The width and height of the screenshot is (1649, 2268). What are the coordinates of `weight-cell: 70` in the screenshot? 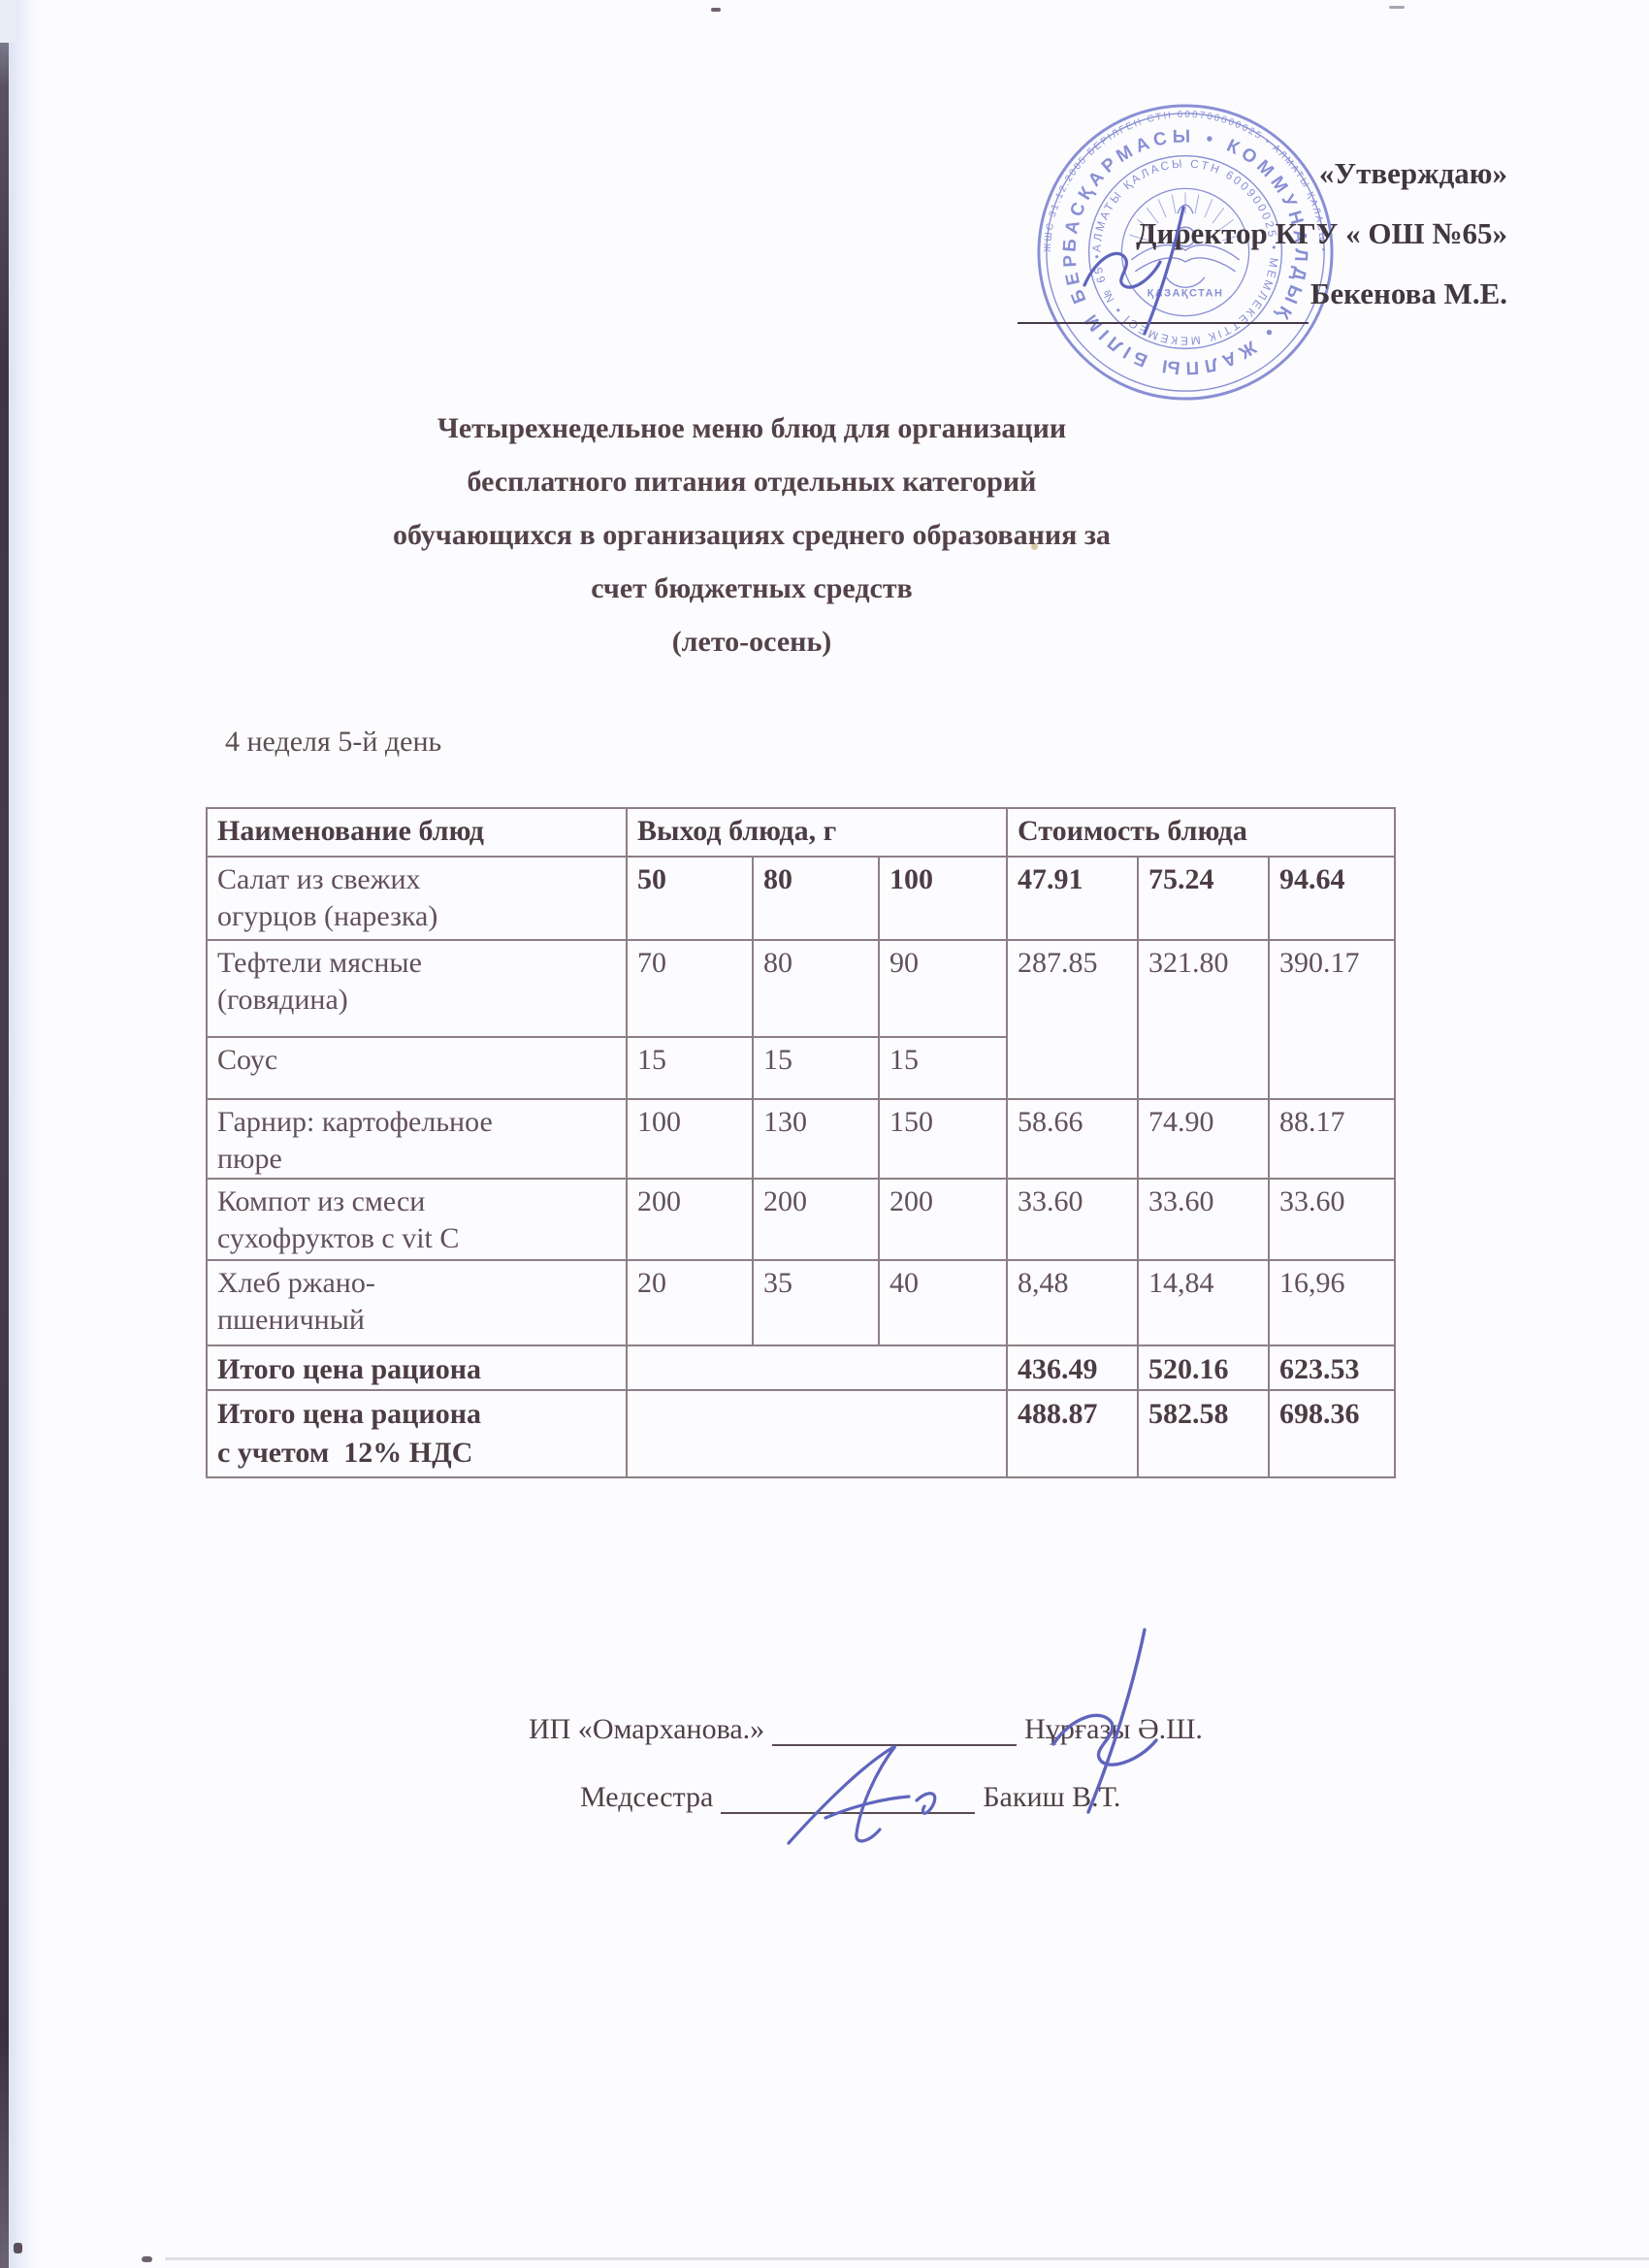 It's located at (690, 988).